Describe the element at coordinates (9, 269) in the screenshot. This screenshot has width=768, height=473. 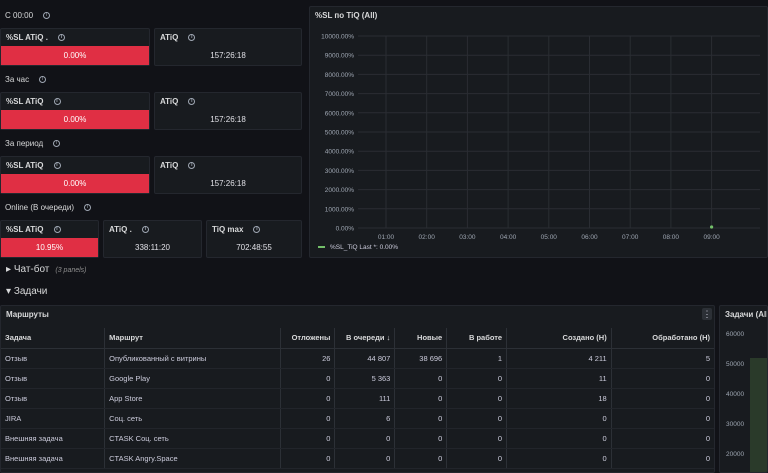
I see `chevron-right-icon: ▸` at that location.